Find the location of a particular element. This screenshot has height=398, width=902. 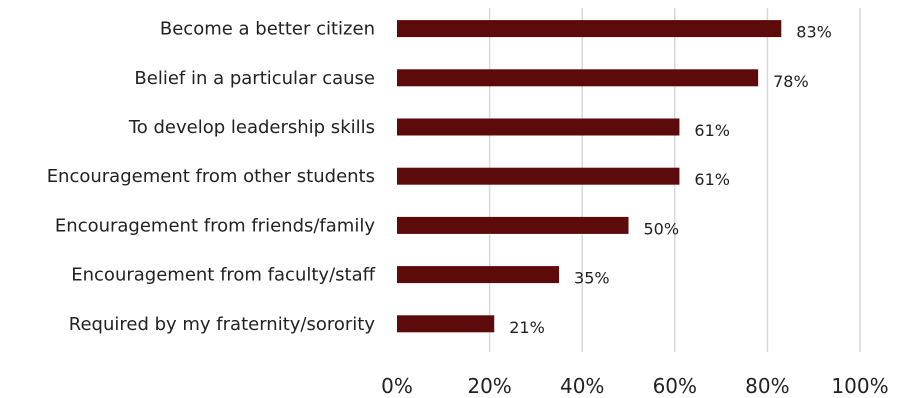

value-label-5: 35% is located at coordinates (592, 278).